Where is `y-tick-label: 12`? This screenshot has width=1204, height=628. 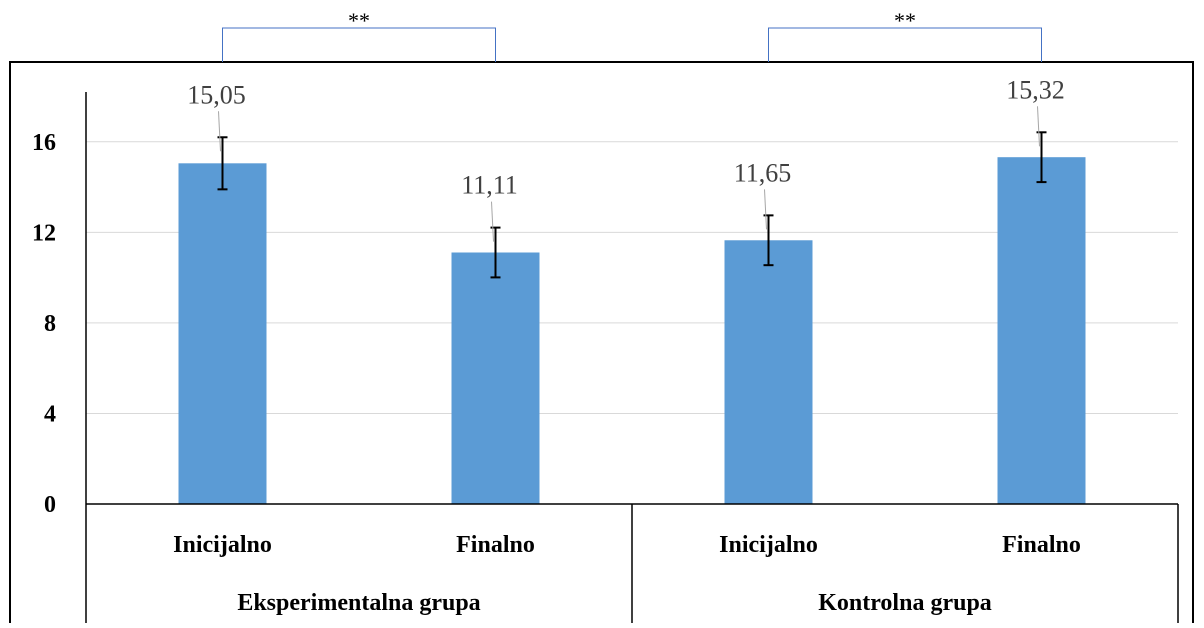
y-tick-label: 12 is located at coordinates (44, 233).